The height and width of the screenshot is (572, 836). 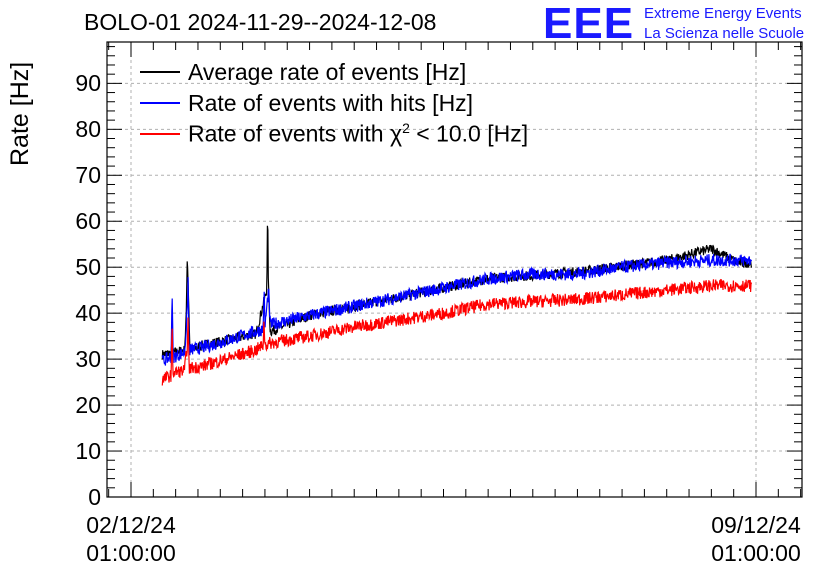 What do you see at coordinates (88, 175) in the screenshot?
I see `y-tick-label-70: 70` at bounding box center [88, 175].